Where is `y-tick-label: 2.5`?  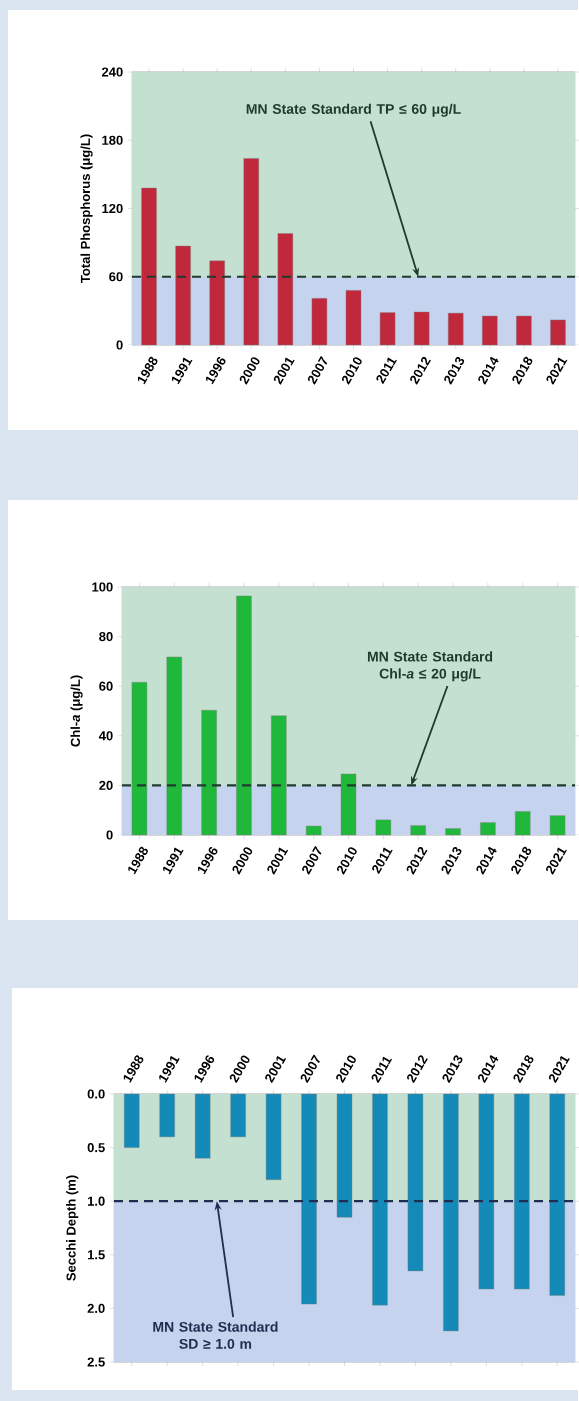 y-tick-label: 2.5 is located at coordinates (96, 1362).